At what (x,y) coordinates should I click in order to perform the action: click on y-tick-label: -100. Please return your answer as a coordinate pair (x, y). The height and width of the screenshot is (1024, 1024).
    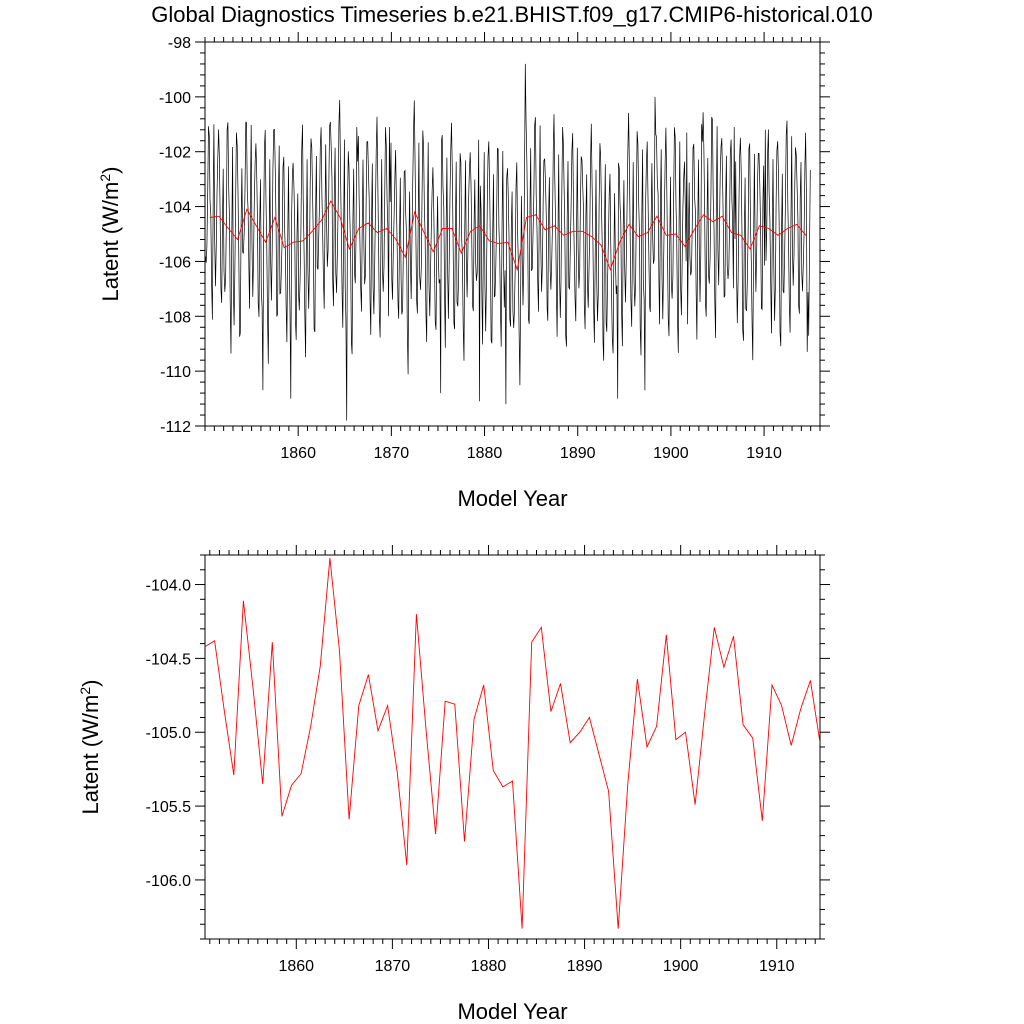
    Looking at the image, I should click on (175, 98).